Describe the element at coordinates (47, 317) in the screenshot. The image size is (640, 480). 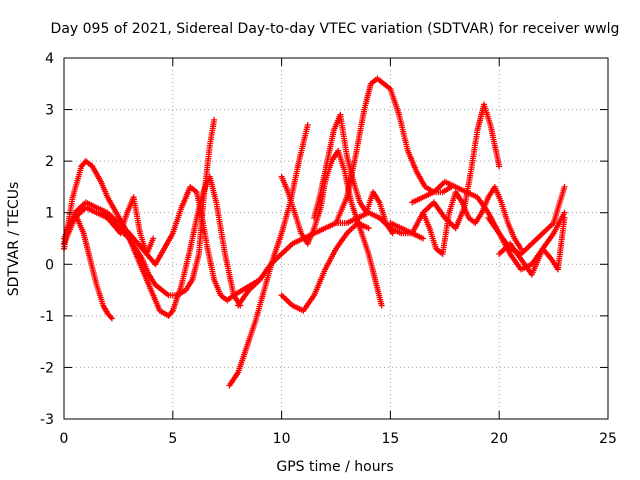
I see `y-tick-label: -1` at that location.